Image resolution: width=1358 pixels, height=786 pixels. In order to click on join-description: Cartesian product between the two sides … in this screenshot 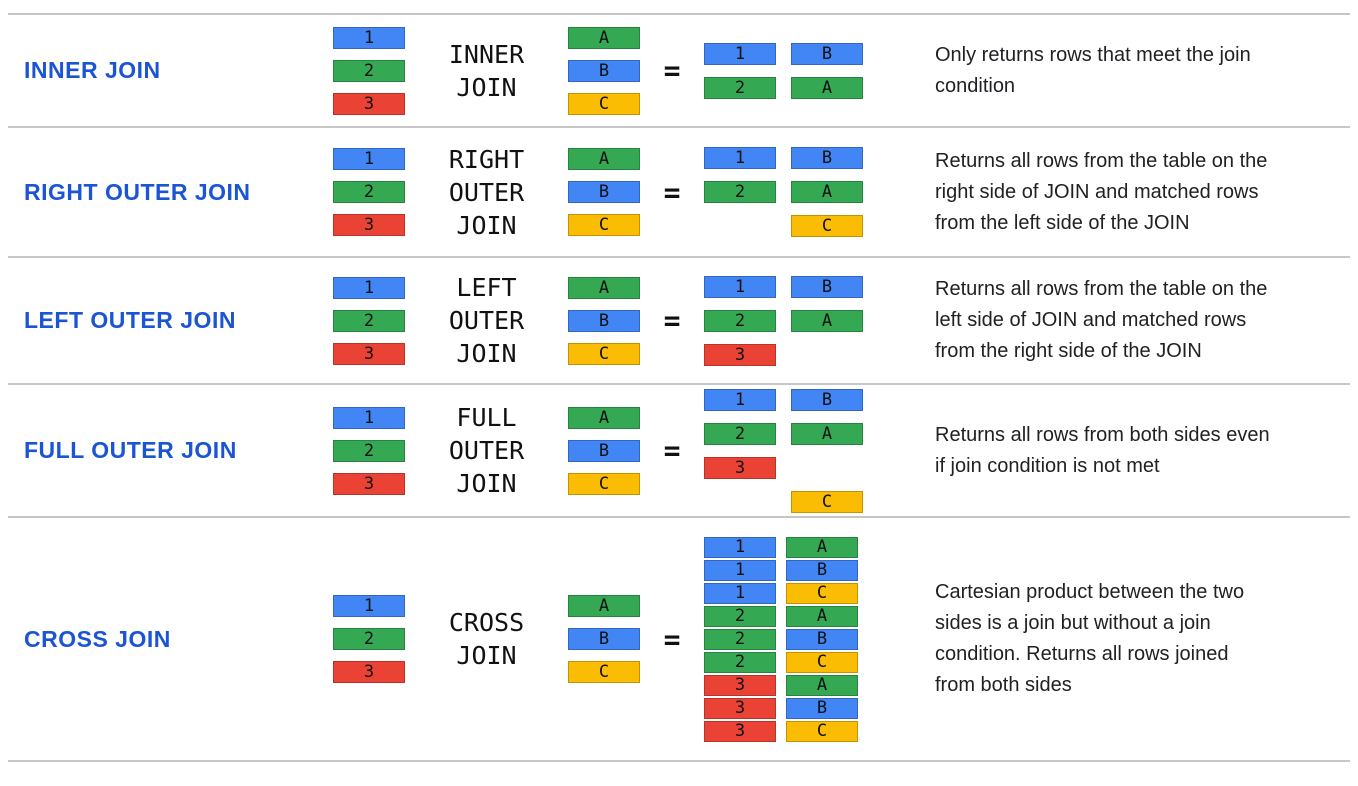, I will do `click(1090, 638)`.